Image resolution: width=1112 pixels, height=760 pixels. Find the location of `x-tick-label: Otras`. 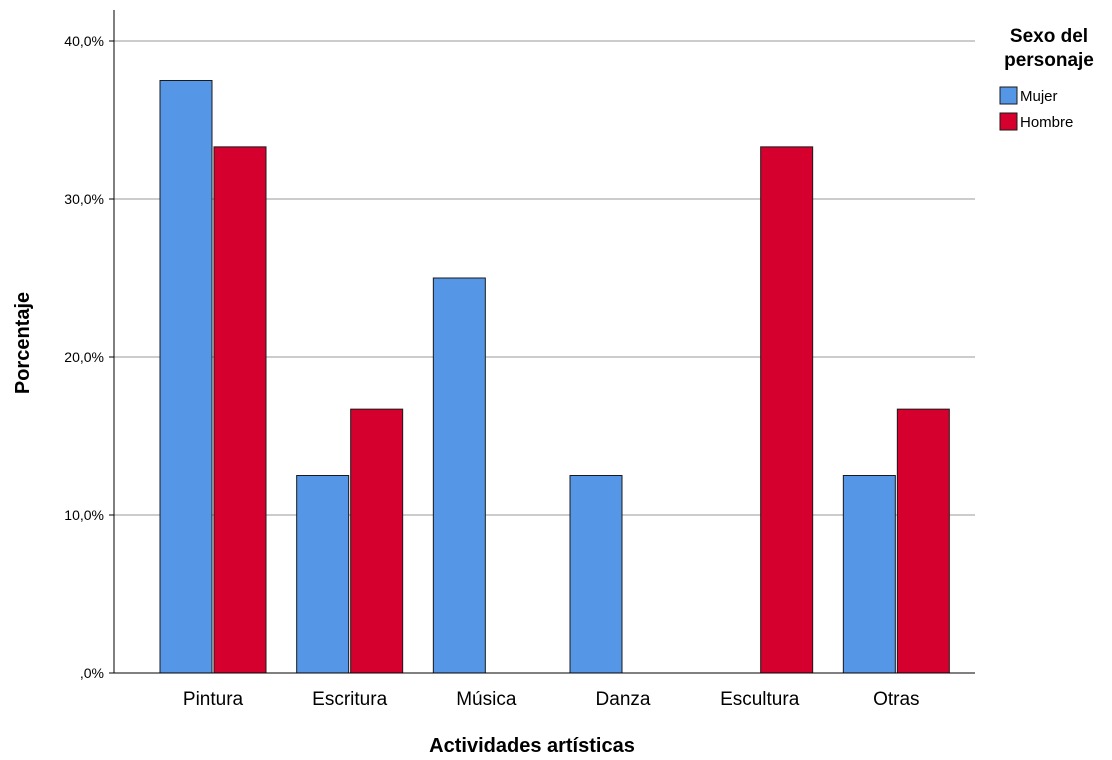

x-tick-label: Otras is located at coordinates (896, 699).